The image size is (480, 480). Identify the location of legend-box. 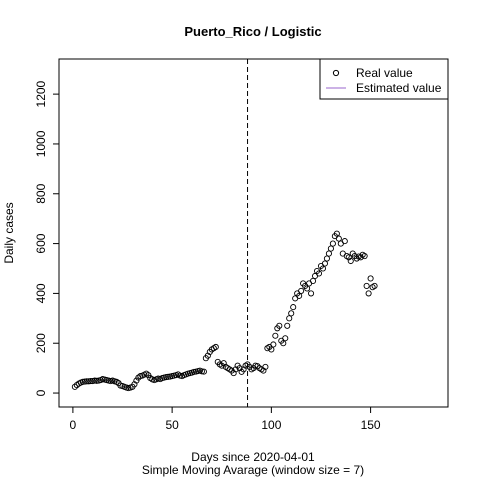
(384, 79).